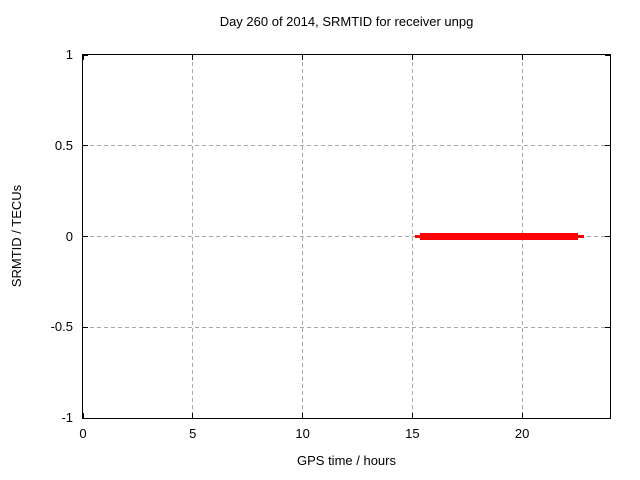 The height and width of the screenshot is (480, 640). Describe the element at coordinates (412, 433) in the screenshot. I see `x-tick-label: 15` at that location.